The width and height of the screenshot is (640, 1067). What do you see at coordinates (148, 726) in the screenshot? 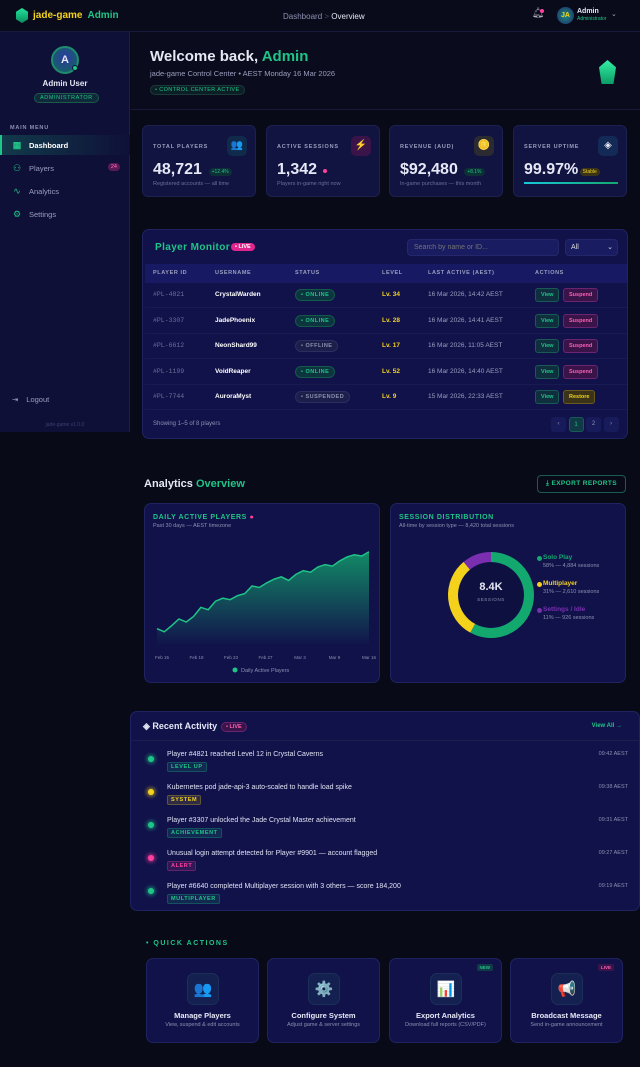
I see `sparkle-icon: ◈` at bounding box center [148, 726].